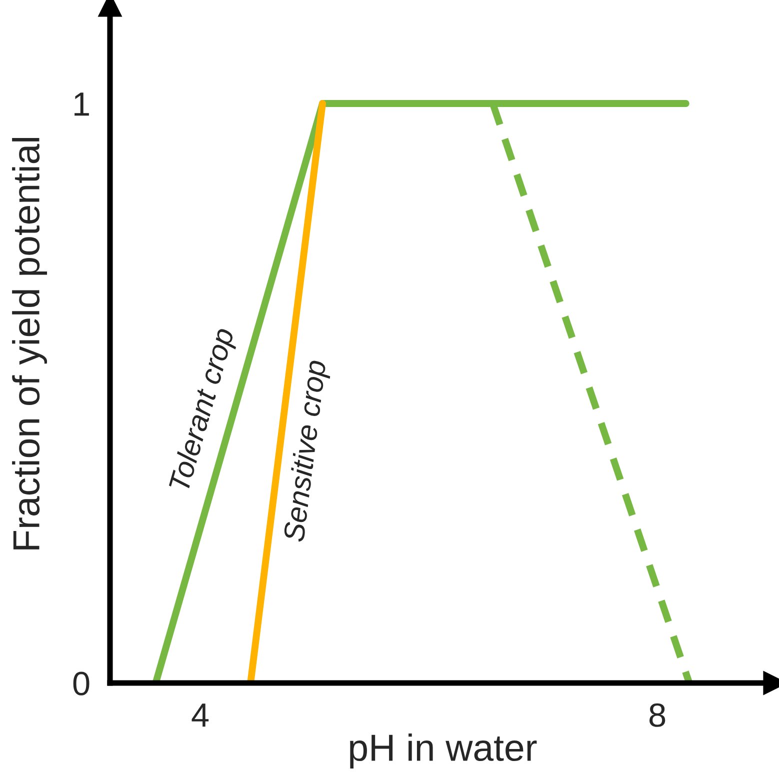  Describe the element at coordinates (307, 451) in the screenshot. I see `text: Sensitive crop` at that location.